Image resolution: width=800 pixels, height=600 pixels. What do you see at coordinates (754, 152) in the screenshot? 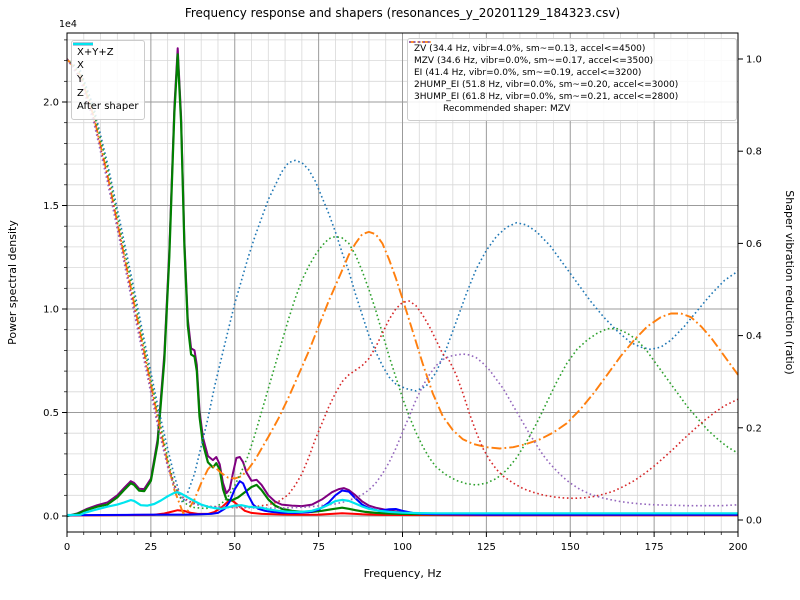
I see `y-right-tick-label: 0.8` at bounding box center [754, 152].